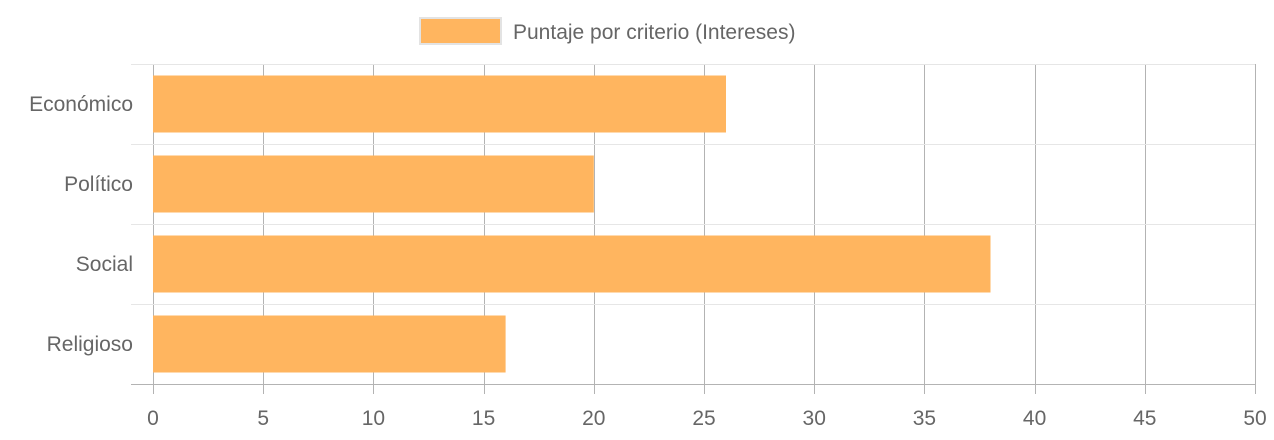 This screenshot has width=1274, height=440. I want to click on x-tick-label: 40, so click(1034, 418).